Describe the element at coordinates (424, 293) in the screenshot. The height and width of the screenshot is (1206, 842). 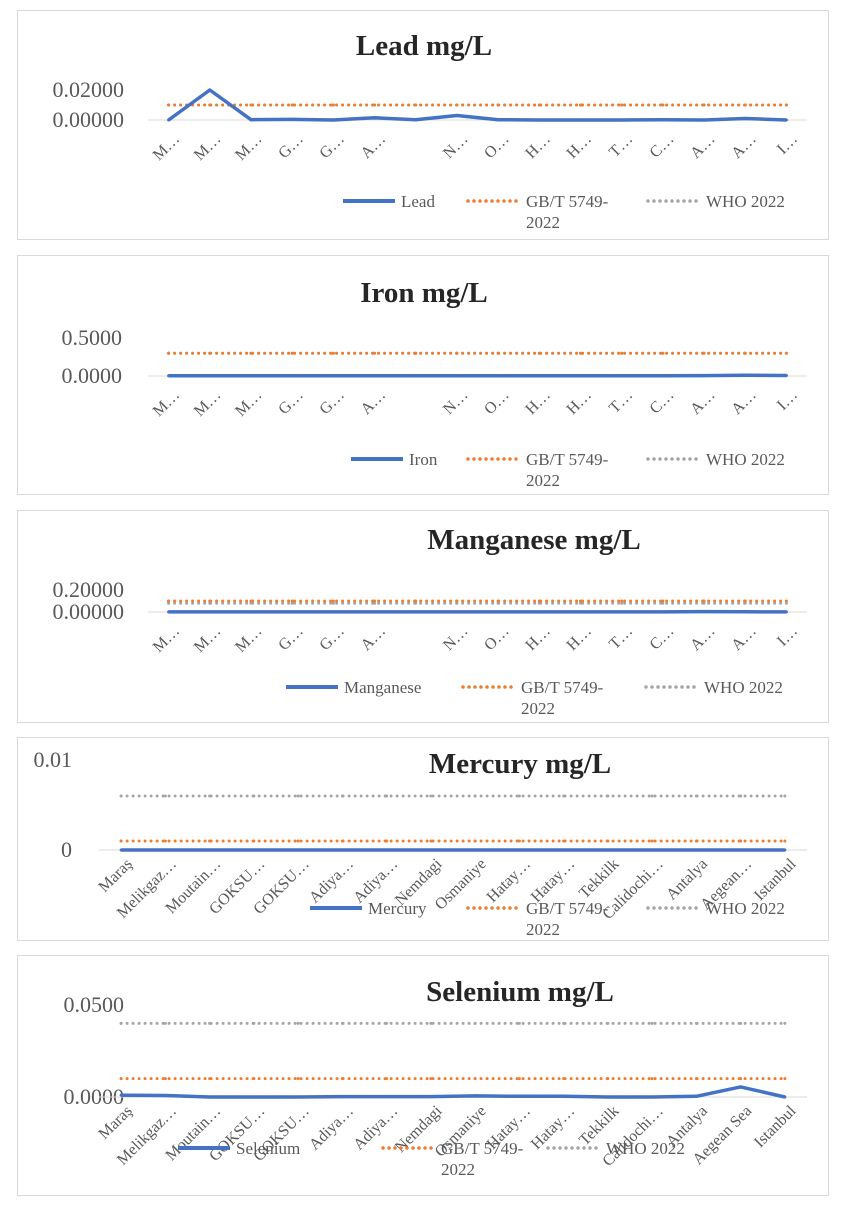
I see `chart-title: Iron mg/L` at that location.